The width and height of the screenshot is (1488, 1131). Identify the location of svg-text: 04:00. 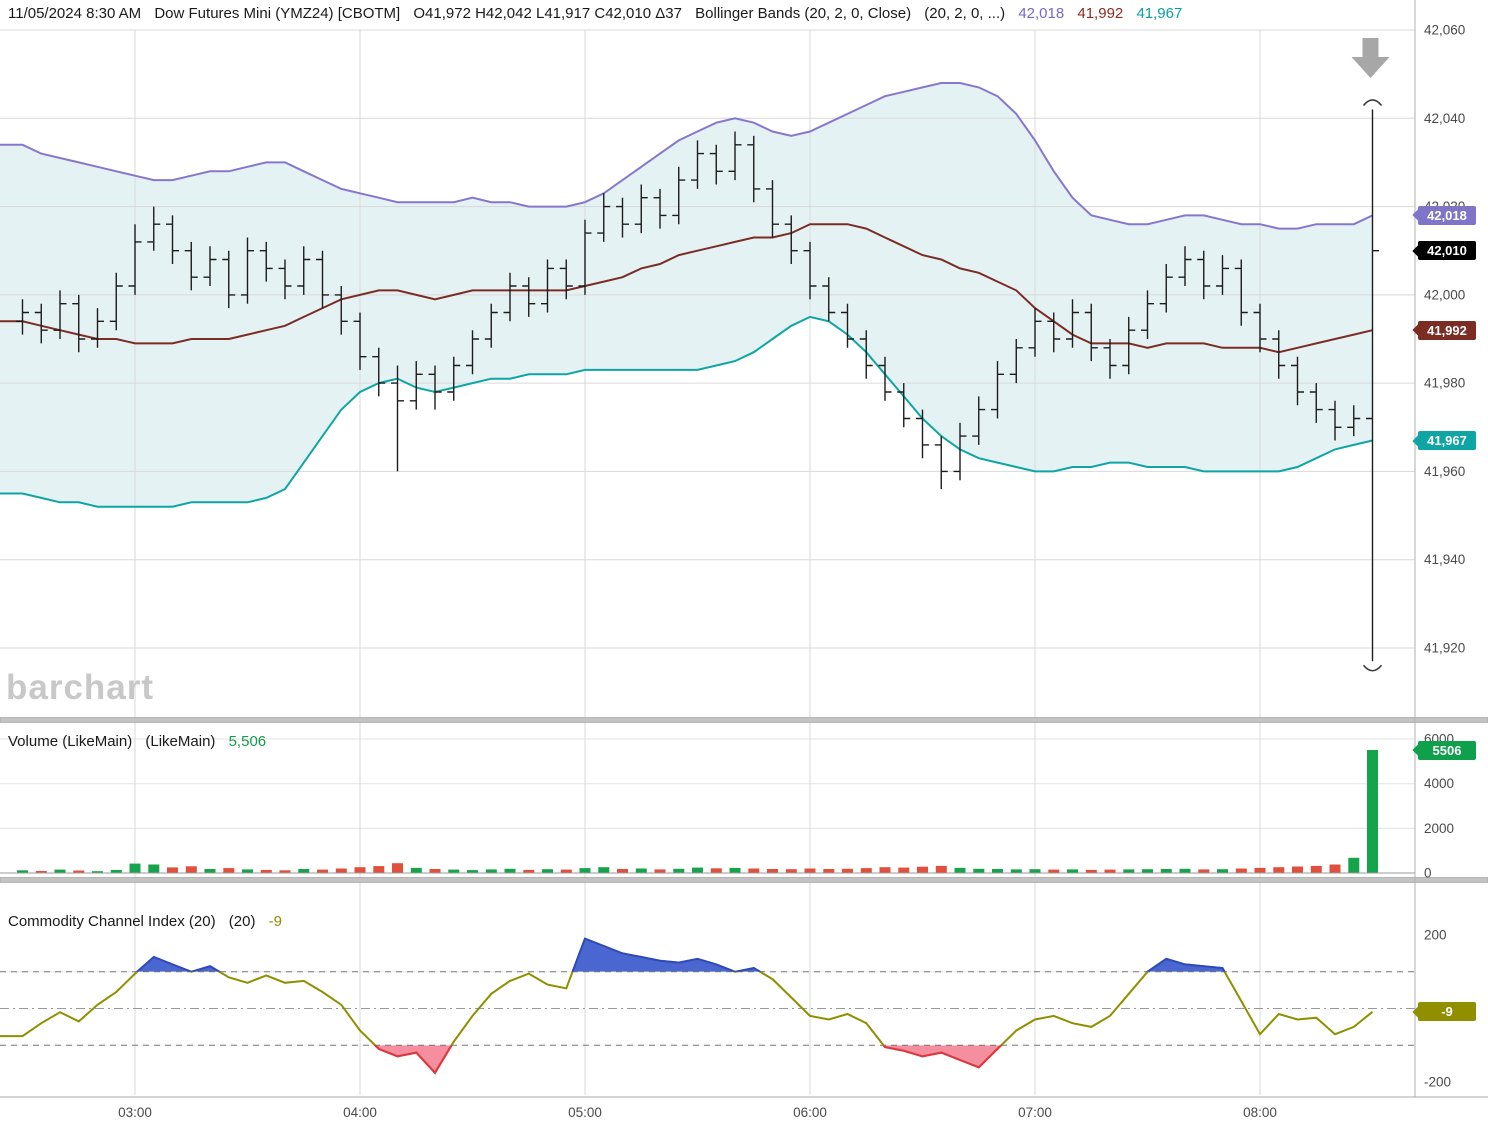
(360, 1112).